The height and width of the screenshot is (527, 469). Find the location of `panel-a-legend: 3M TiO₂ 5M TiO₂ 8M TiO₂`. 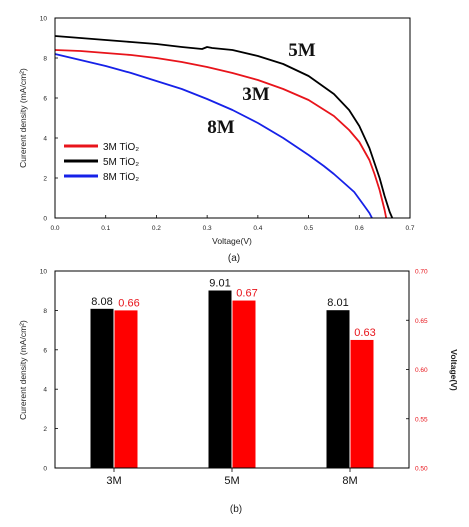

panel-a-legend: 3M TiO₂ 5M TiO₂ 8M TiO₂ is located at coordinates (101, 162).